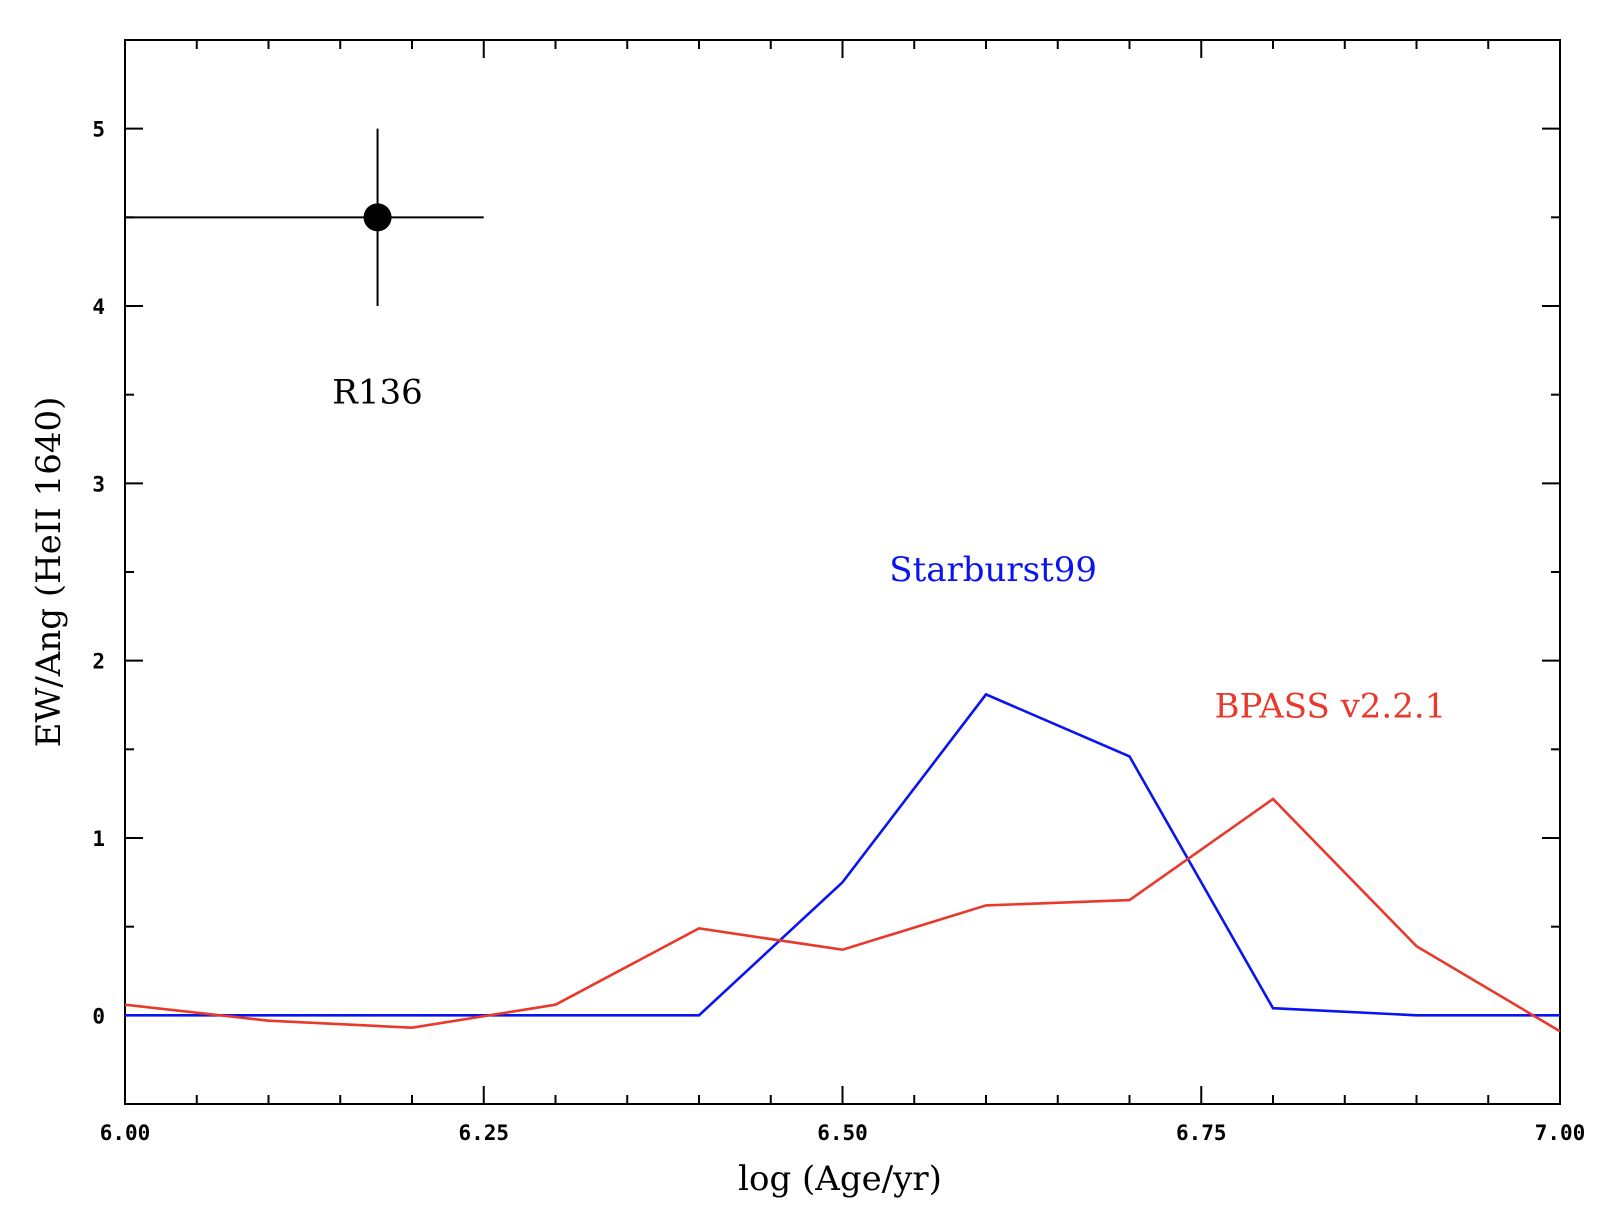 The image size is (1614, 1226). Describe the element at coordinates (98, 662) in the screenshot. I see `y-tick-label: 2` at that location.